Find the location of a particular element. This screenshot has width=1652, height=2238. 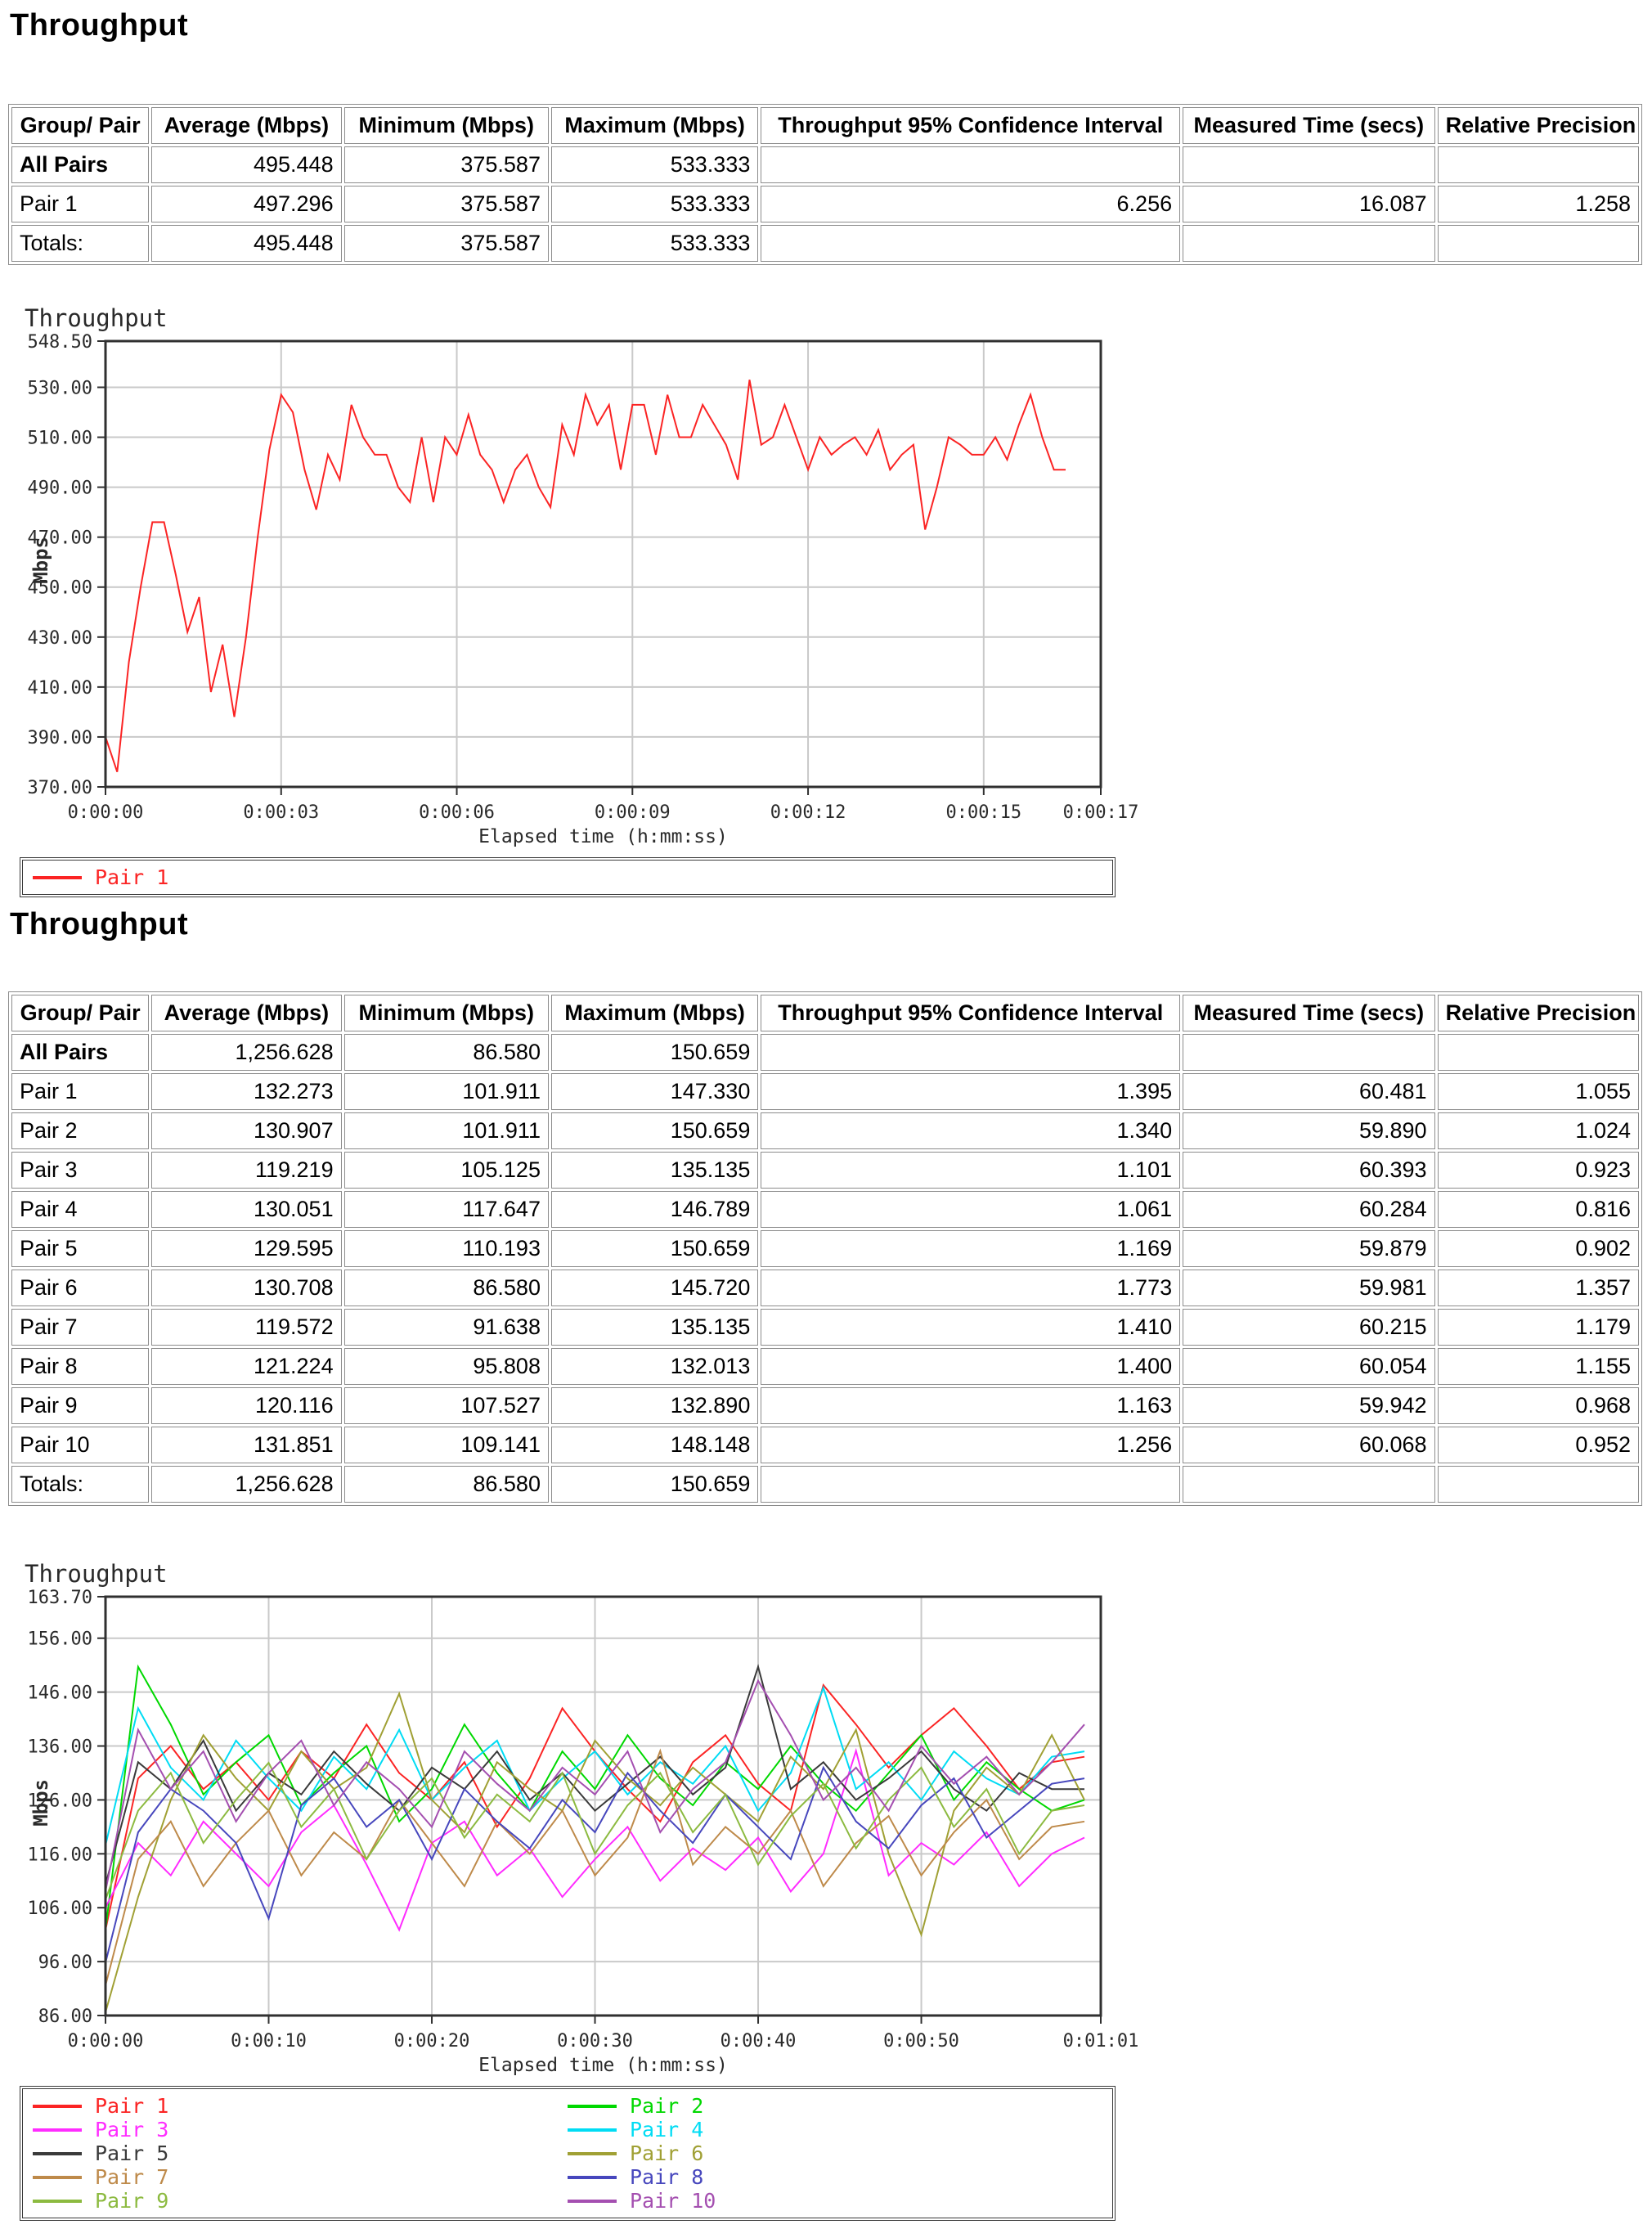

value-cell: 60.284 is located at coordinates (1309, 1209).